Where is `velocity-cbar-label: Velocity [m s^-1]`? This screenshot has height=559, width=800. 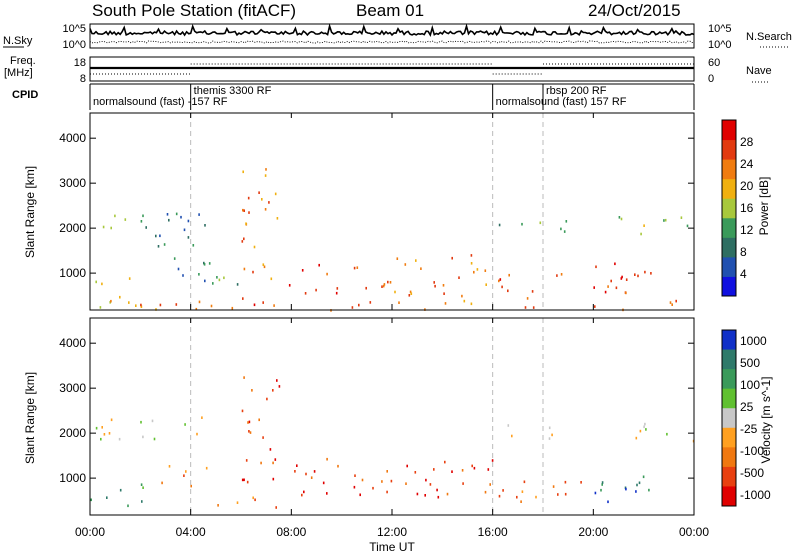
velocity-cbar-label: Velocity [m s^-1] is located at coordinates (766, 420).